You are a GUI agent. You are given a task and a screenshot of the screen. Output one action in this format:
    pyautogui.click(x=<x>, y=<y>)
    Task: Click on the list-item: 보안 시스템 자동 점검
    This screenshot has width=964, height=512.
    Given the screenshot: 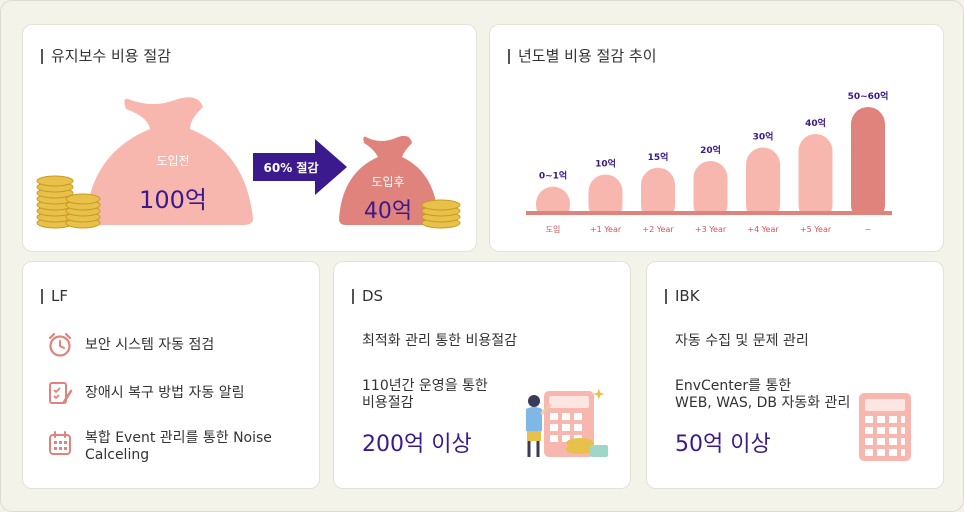 What is the action you would take?
    pyautogui.click(x=130, y=345)
    